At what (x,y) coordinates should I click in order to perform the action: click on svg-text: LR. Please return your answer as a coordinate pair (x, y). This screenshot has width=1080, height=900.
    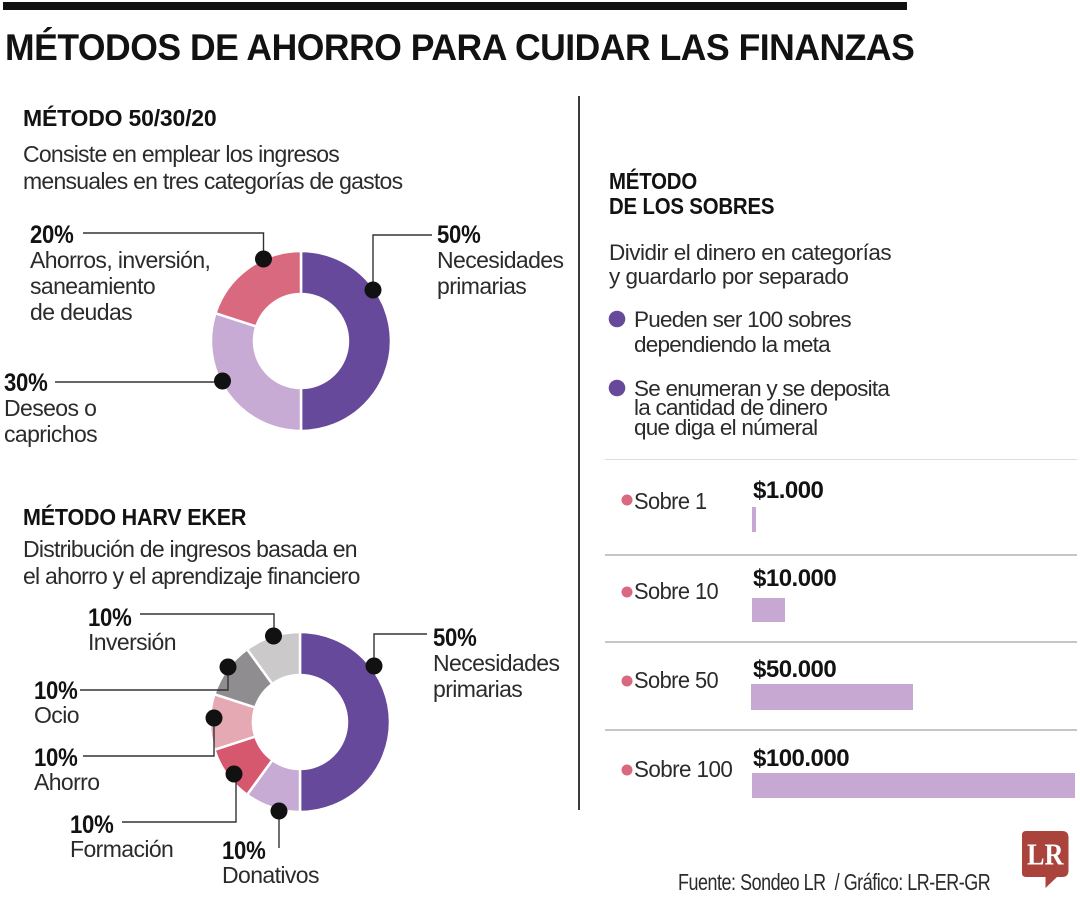
    Looking at the image, I should click on (1045, 854).